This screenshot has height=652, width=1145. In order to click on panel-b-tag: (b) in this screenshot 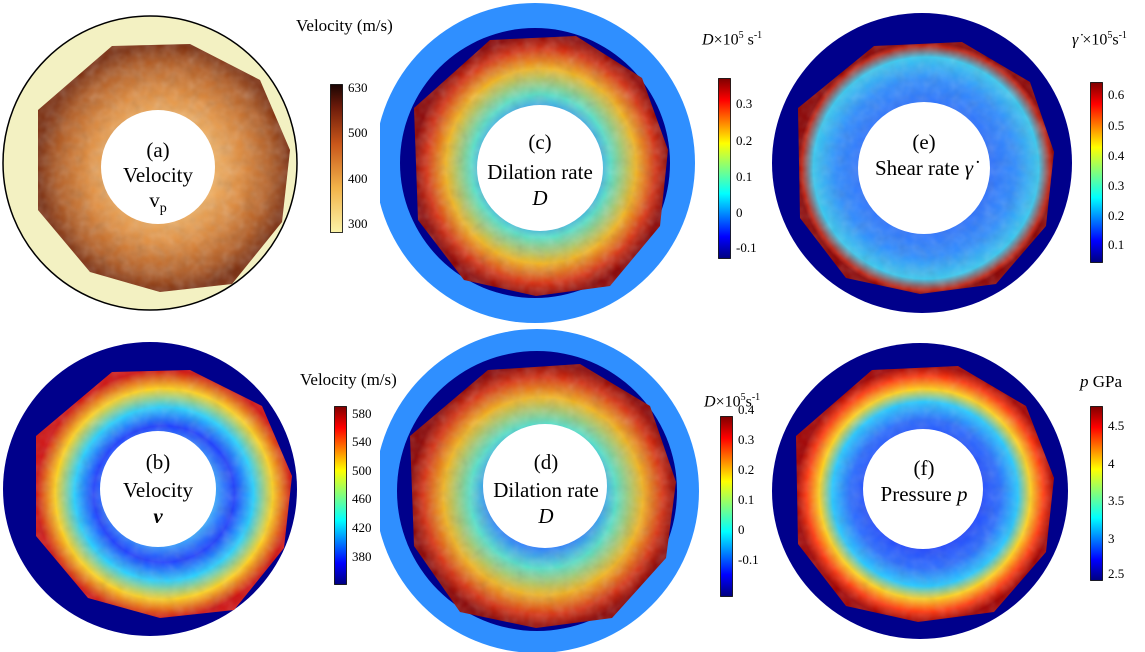, I will do `click(158, 462)`.